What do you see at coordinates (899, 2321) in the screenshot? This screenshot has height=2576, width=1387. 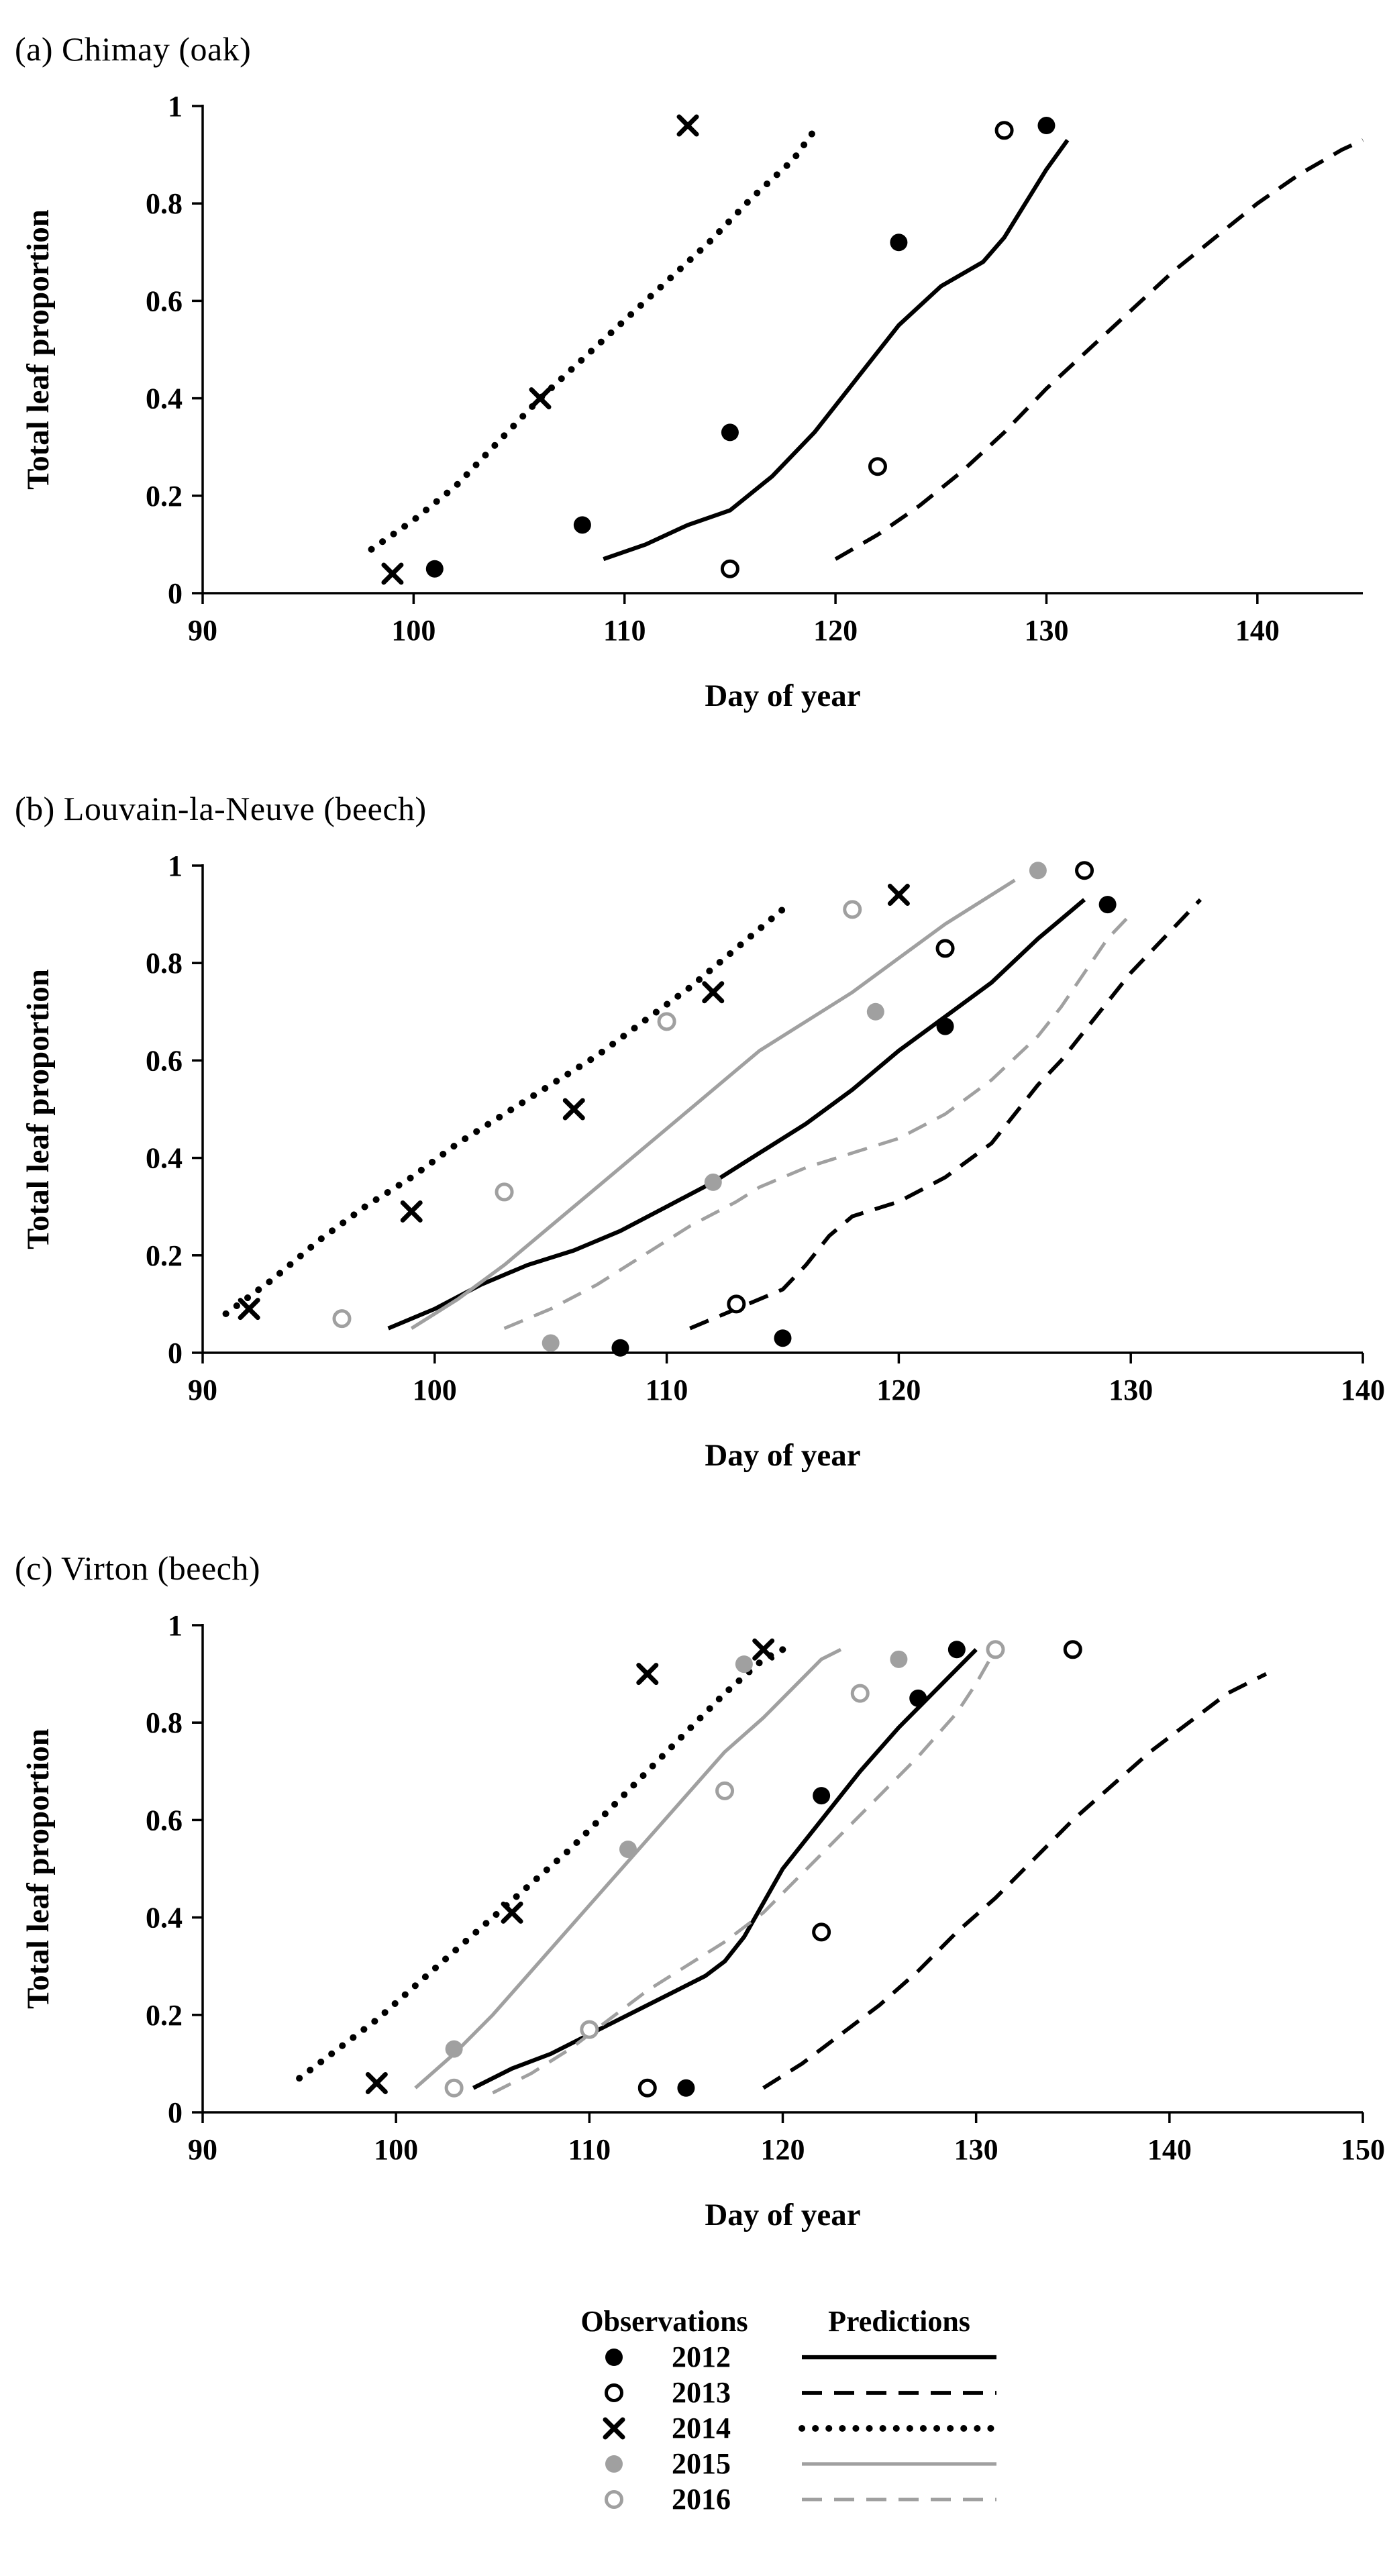 I see `legend-predictions-header: Predictions` at bounding box center [899, 2321].